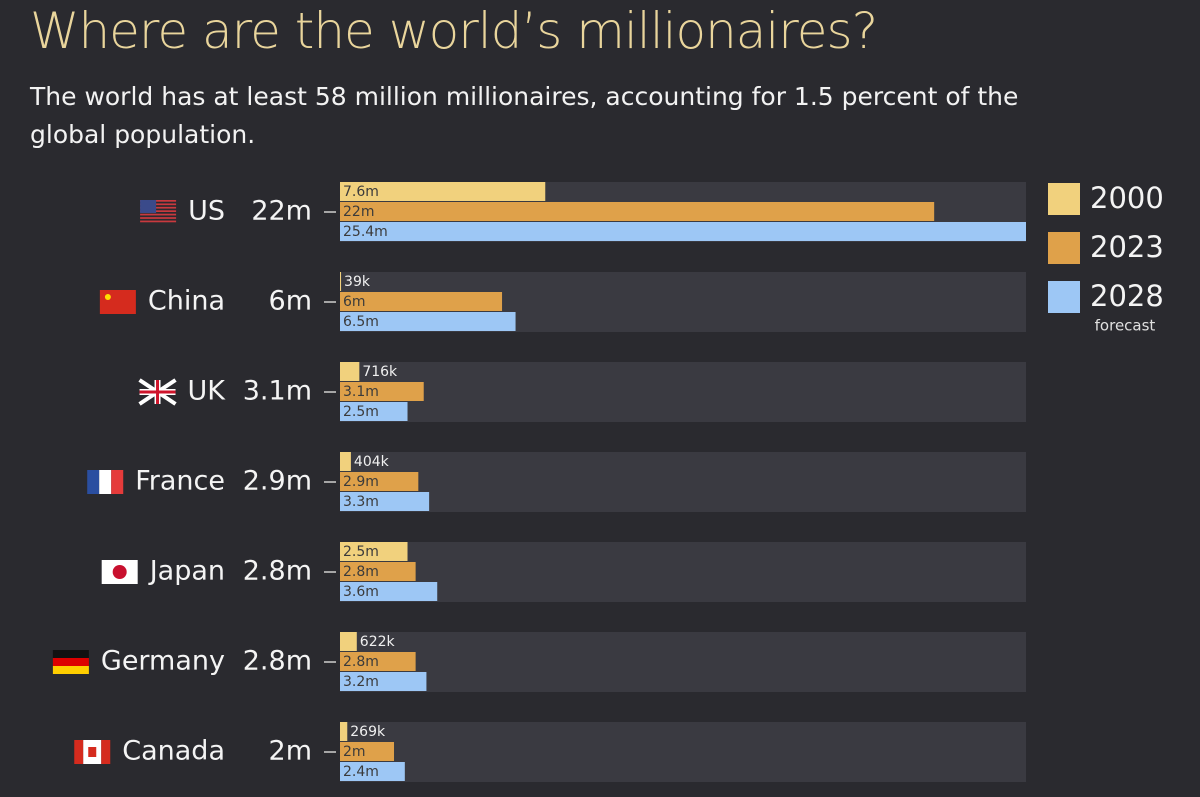  Describe the element at coordinates (378, 642) in the screenshot. I see `value-label: 622k` at that location.